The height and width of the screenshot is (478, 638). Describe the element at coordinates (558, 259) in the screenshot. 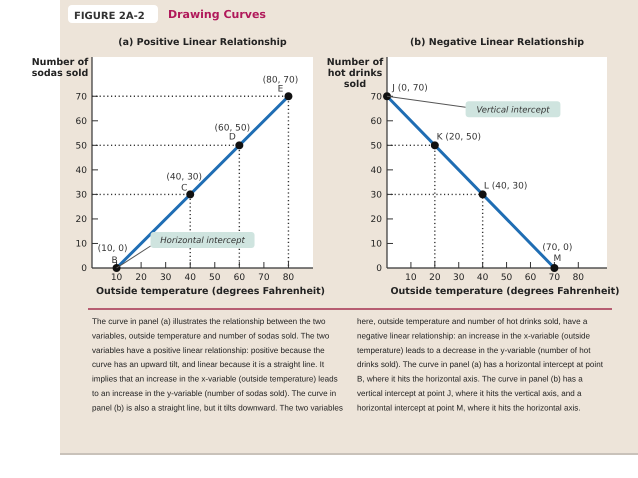

I see `annotation: M` at that location.